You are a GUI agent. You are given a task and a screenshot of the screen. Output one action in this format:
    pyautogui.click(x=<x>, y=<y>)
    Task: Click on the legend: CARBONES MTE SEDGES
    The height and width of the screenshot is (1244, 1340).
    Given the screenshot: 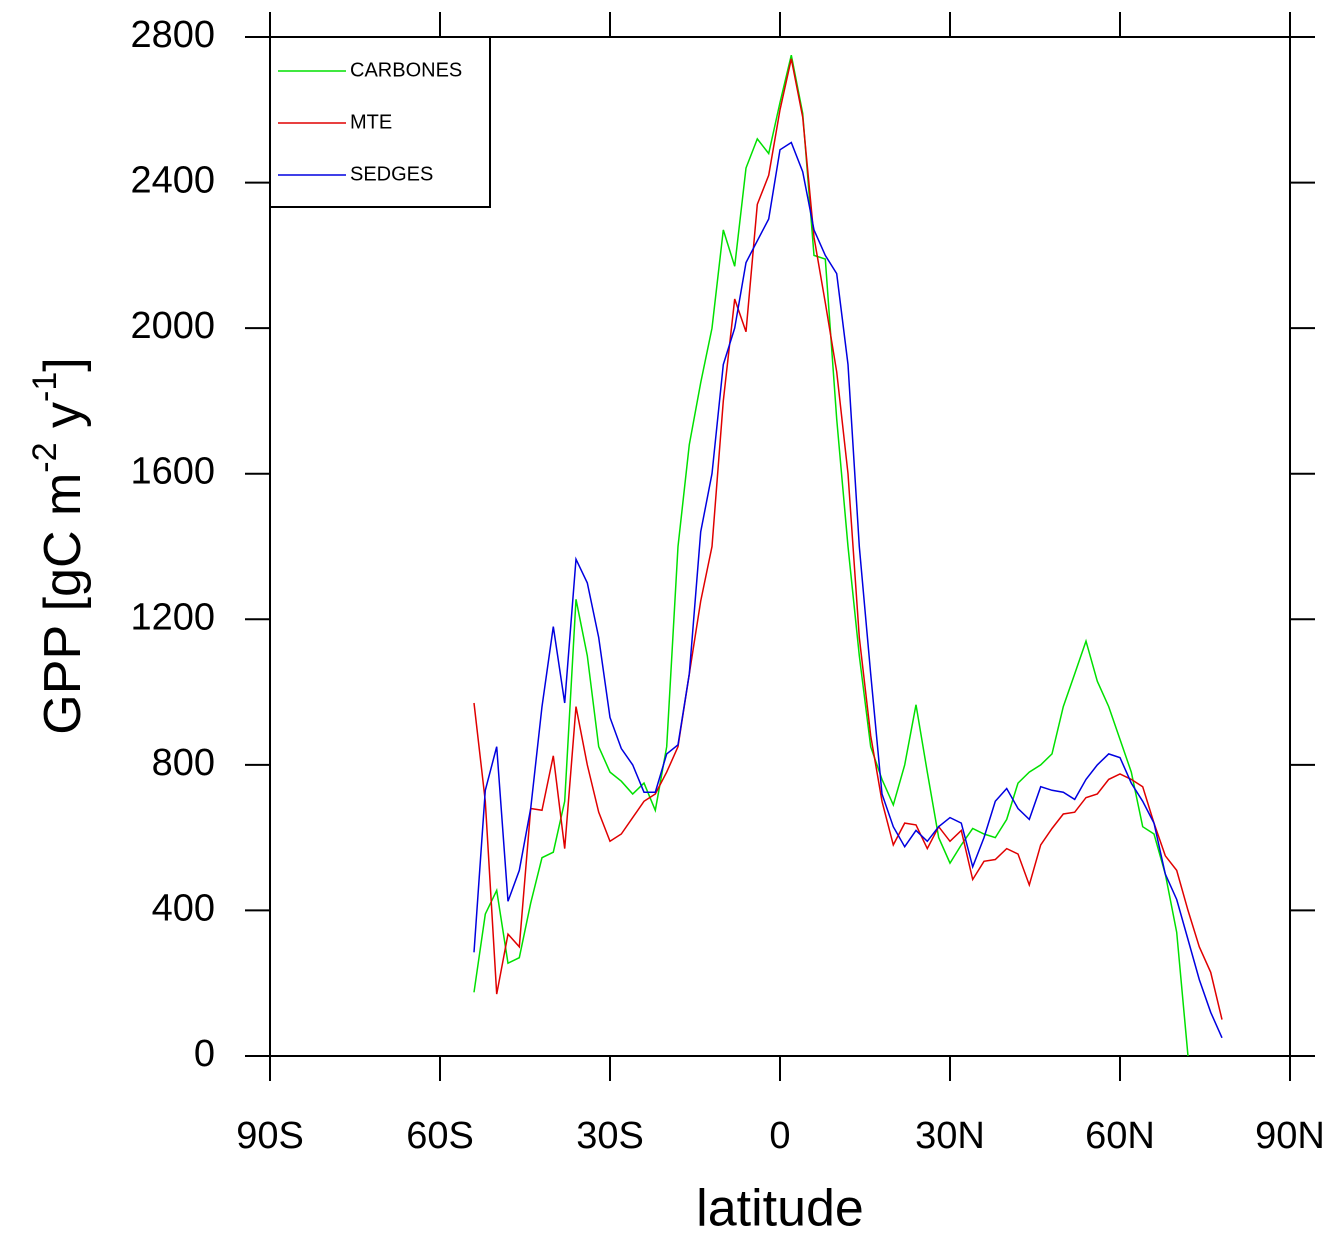 What is the action you would take?
    pyautogui.click(x=380, y=122)
    